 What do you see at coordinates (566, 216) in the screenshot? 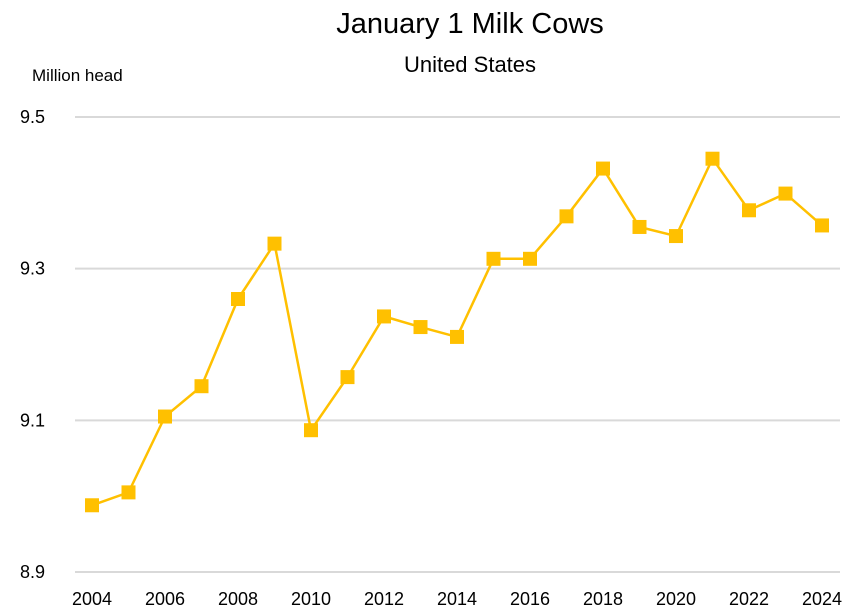
I see `data-point-2017` at bounding box center [566, 216].